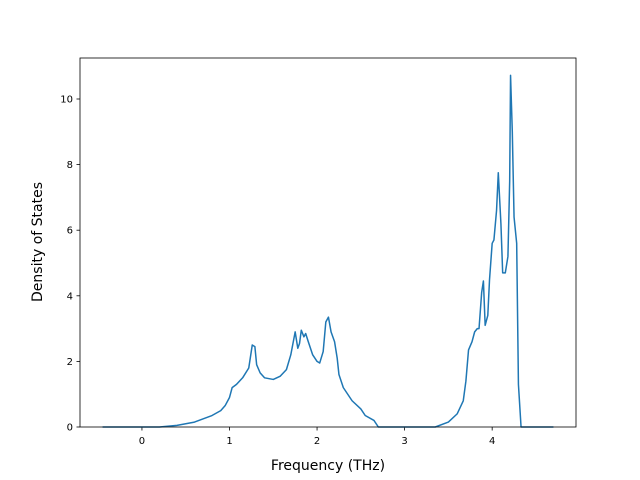 The height and width of the screenshot is (480, 640). Describe the element at coordinates (317, 441) in the screenshot. I see `x-tick-label: 2` at that location.